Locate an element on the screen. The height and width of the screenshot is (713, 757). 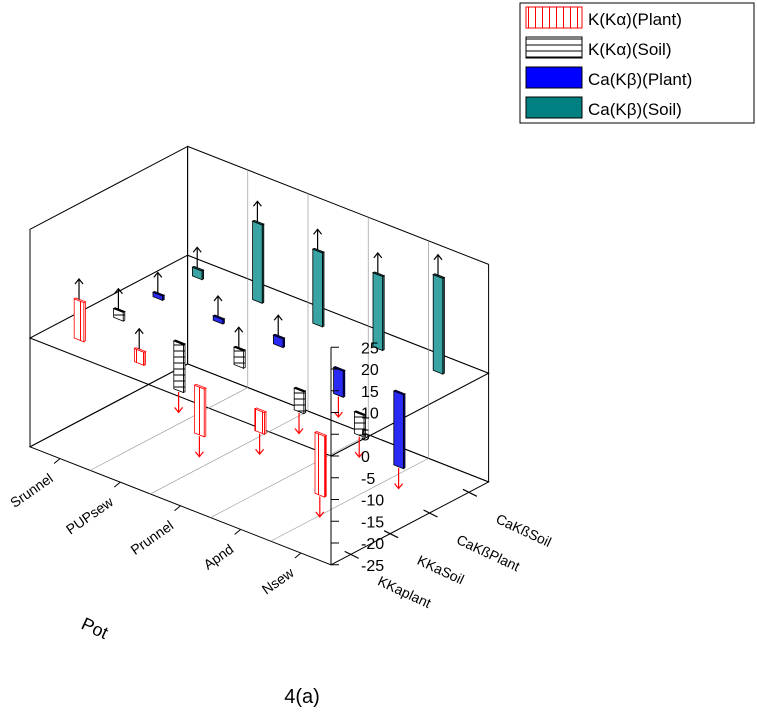
legend-label: Ca(Kβ)(Soil) is located at coordinates (635, 109).